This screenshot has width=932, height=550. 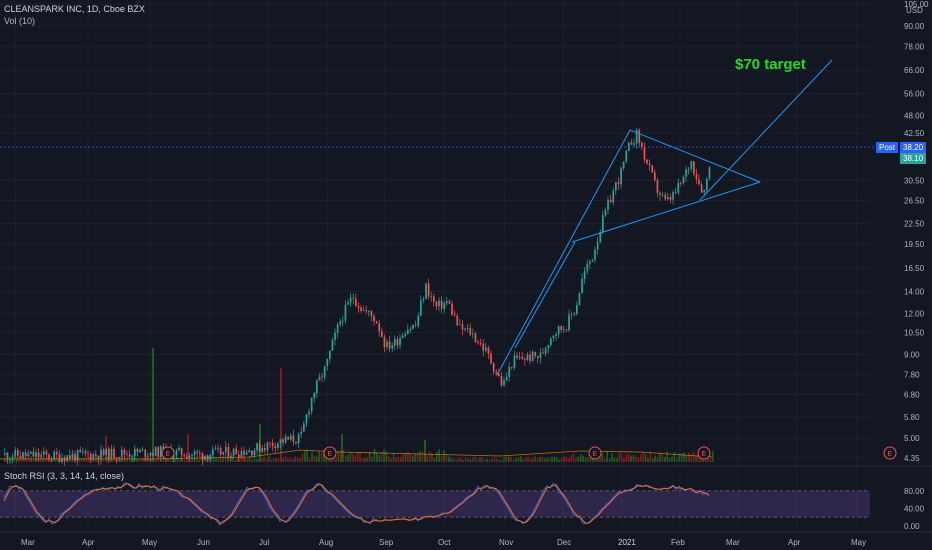 I want to click on time-axis-label: Jul, so click(x=264, y=542).